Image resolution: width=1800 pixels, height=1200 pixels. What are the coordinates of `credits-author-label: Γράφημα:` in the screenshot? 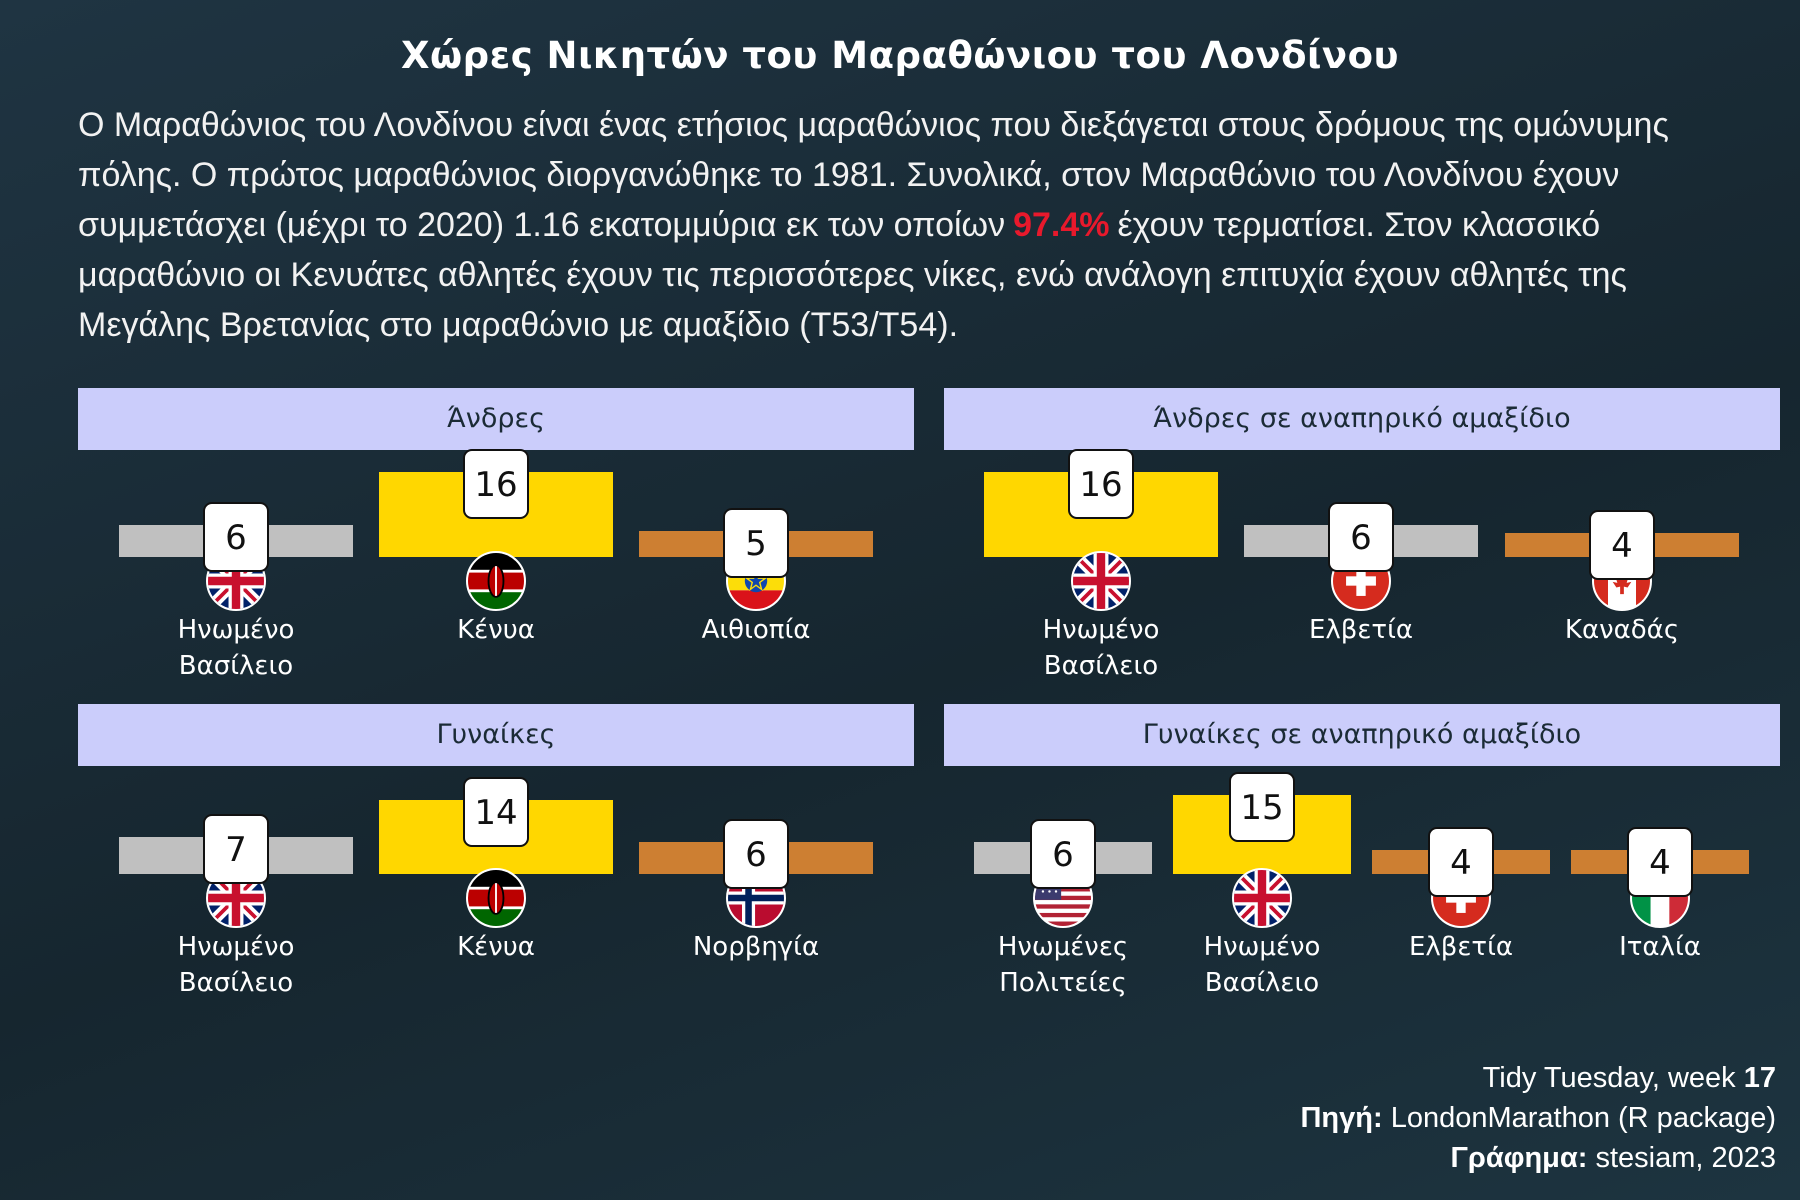 It's located at (1519, 1158).